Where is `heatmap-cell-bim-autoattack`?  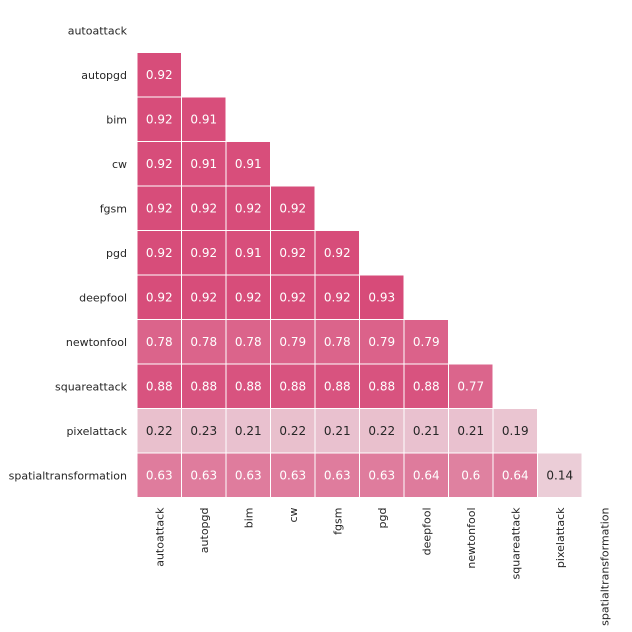
heatmap-cell-bim-autoattack is located at coordinates (159, 119).